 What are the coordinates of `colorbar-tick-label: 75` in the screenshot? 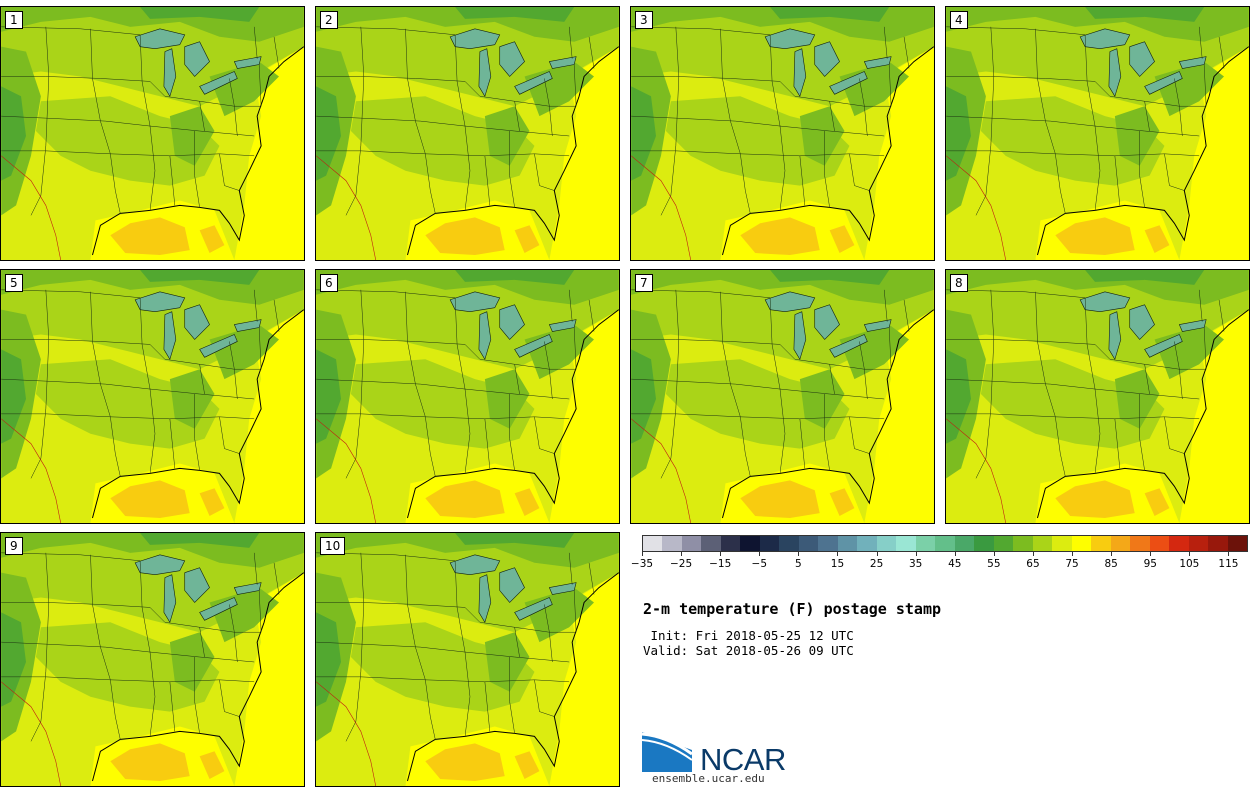 It's located at (1072, 564).